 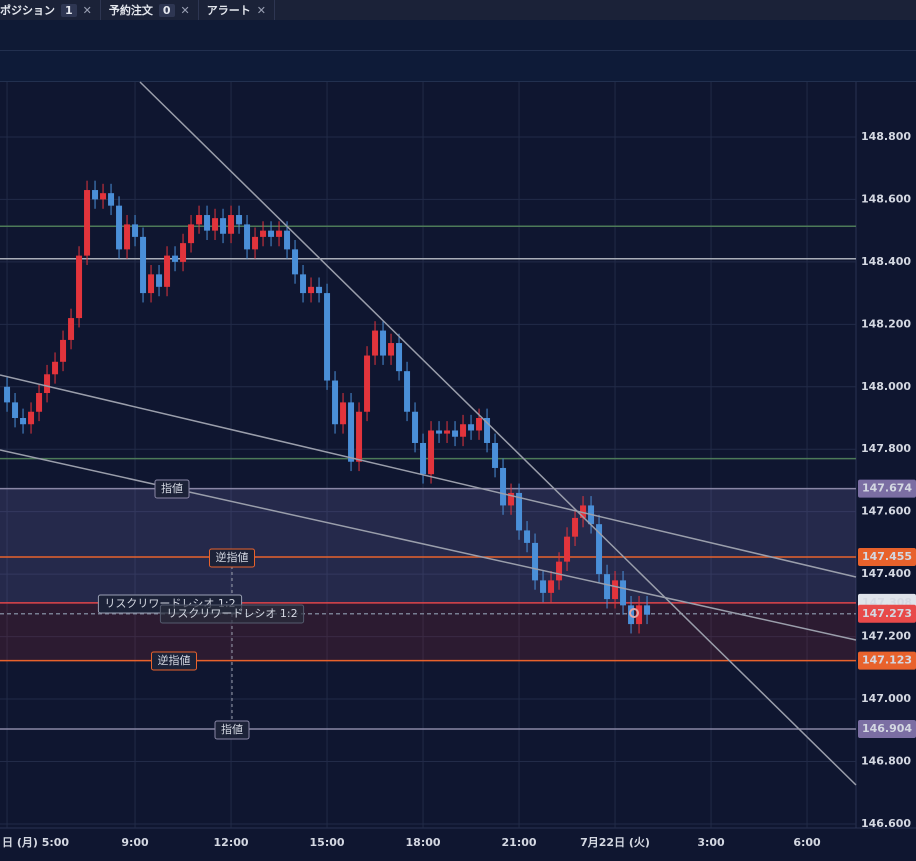 What do you see at coordinates (458, 10) in the screenshot?
I see `tab-bar: ポジション 1 ✕ 予約注文 0 ✕ アラート ✕` at bounding box center [458, 10].